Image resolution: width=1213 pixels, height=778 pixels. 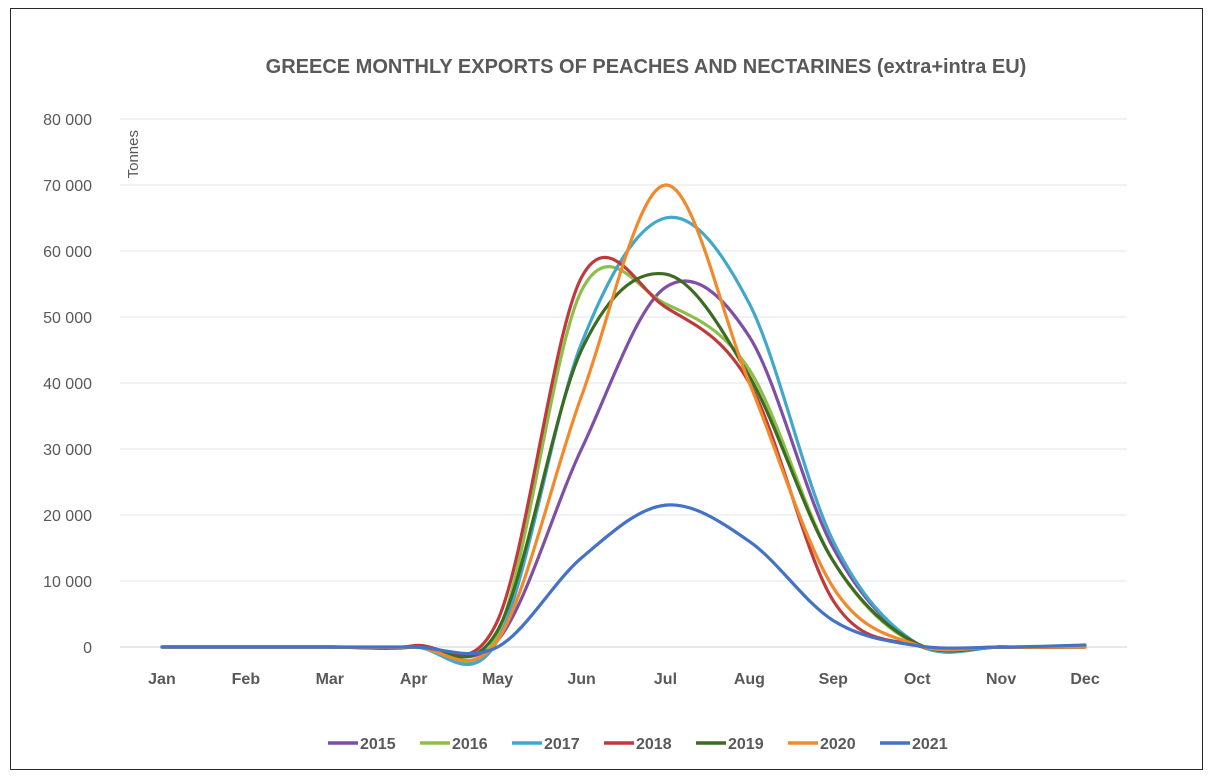 What do you see at coordinates (665, 679) in the screenshot?
I see `x-tick-label: Jul` at bounding box center [665, 679].